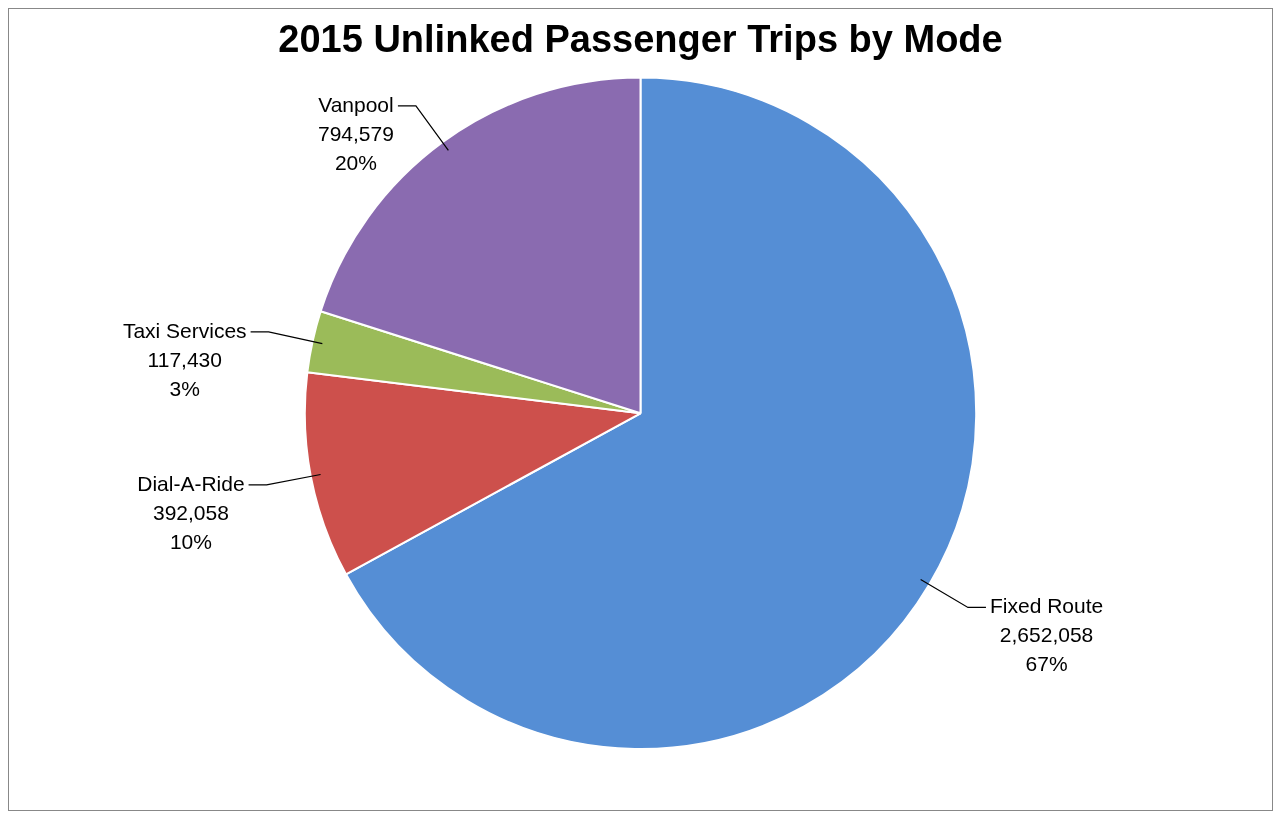 This screenshot has width=1281, height=819. Describe the element at coordinates (1046, 606) in the screenshot. I see `slice-label: Fixed Route` at that location.